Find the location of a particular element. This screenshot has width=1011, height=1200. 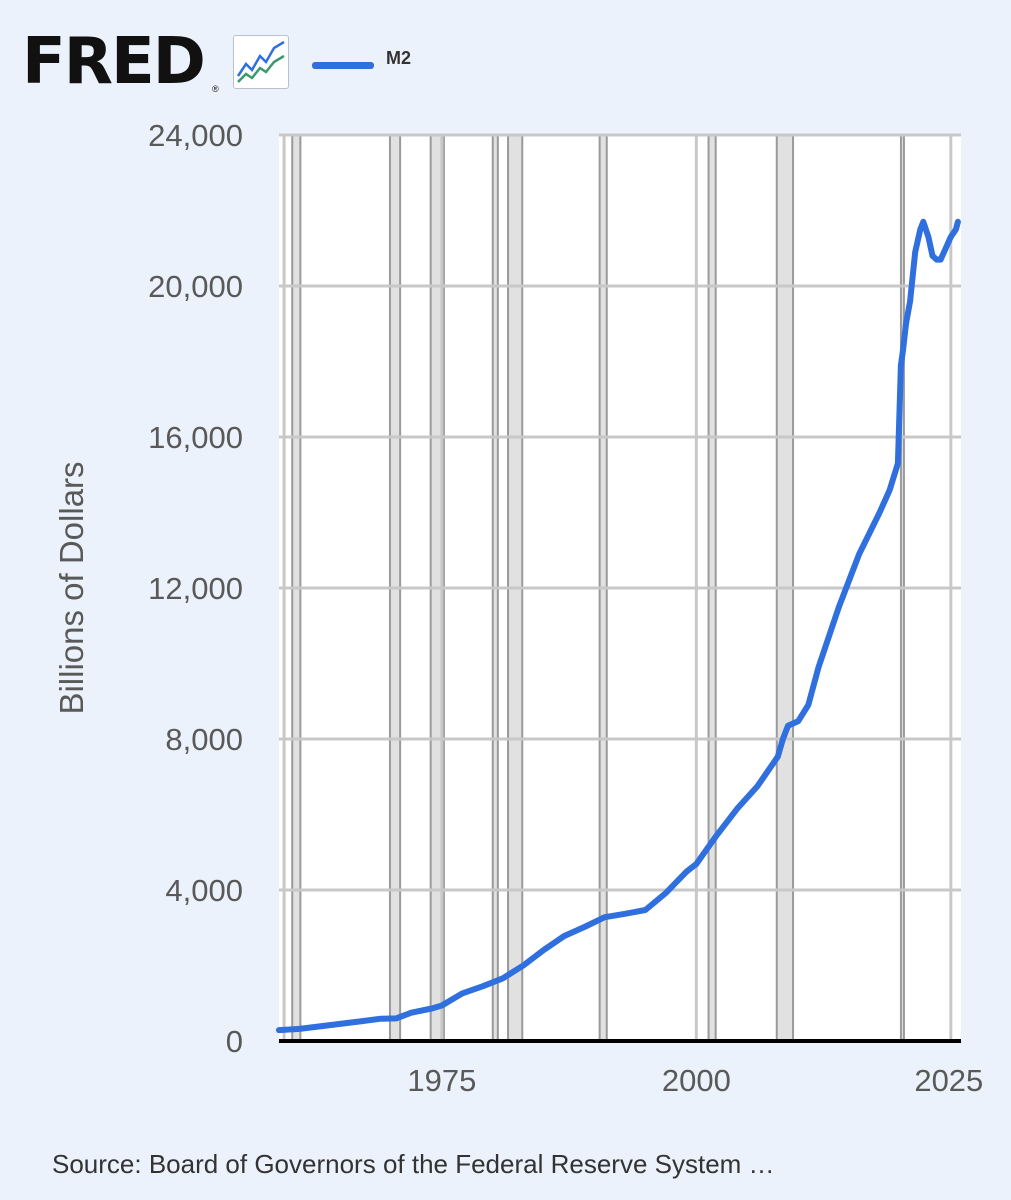

y-tick-label: 20,000 is located at coordinates (195, 286).